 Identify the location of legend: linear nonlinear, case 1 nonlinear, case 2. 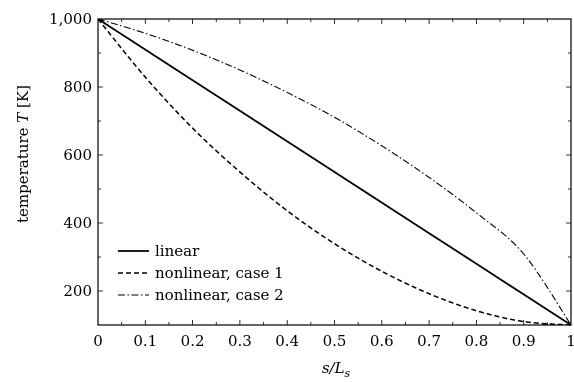
(201, 273).